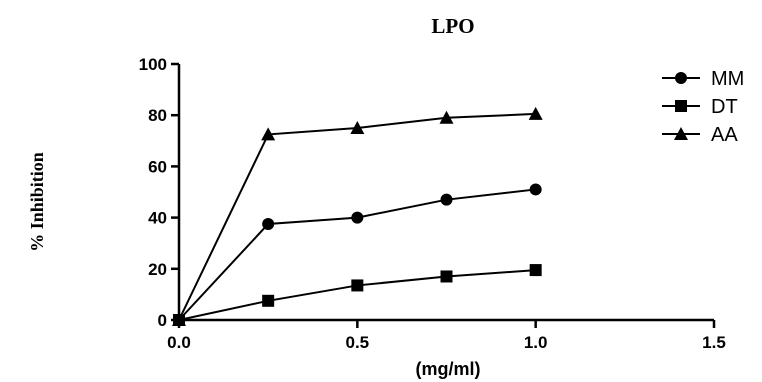  Describe the element at coordinates (536, 342) in the screenshot. I see `x-tick-label: 1.0` at that location.